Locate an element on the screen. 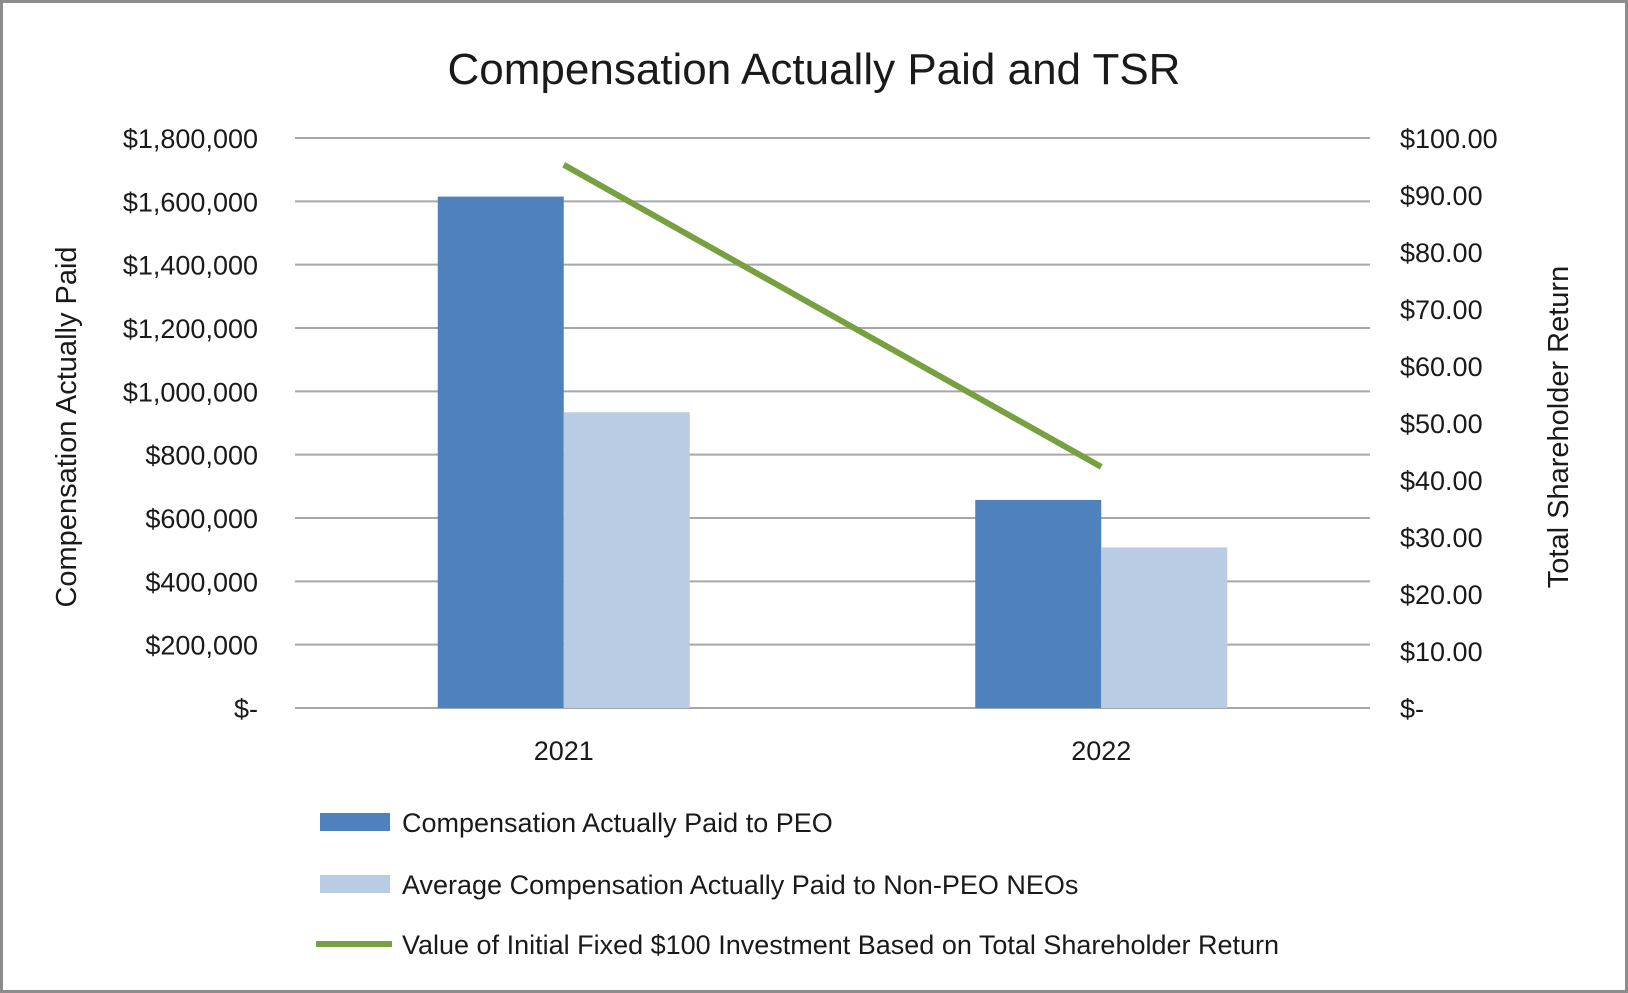 The height and width of the screenshot is (993, 1628). y-axis-label: Compensation Actually Paid is located at coordinates (67, 426).